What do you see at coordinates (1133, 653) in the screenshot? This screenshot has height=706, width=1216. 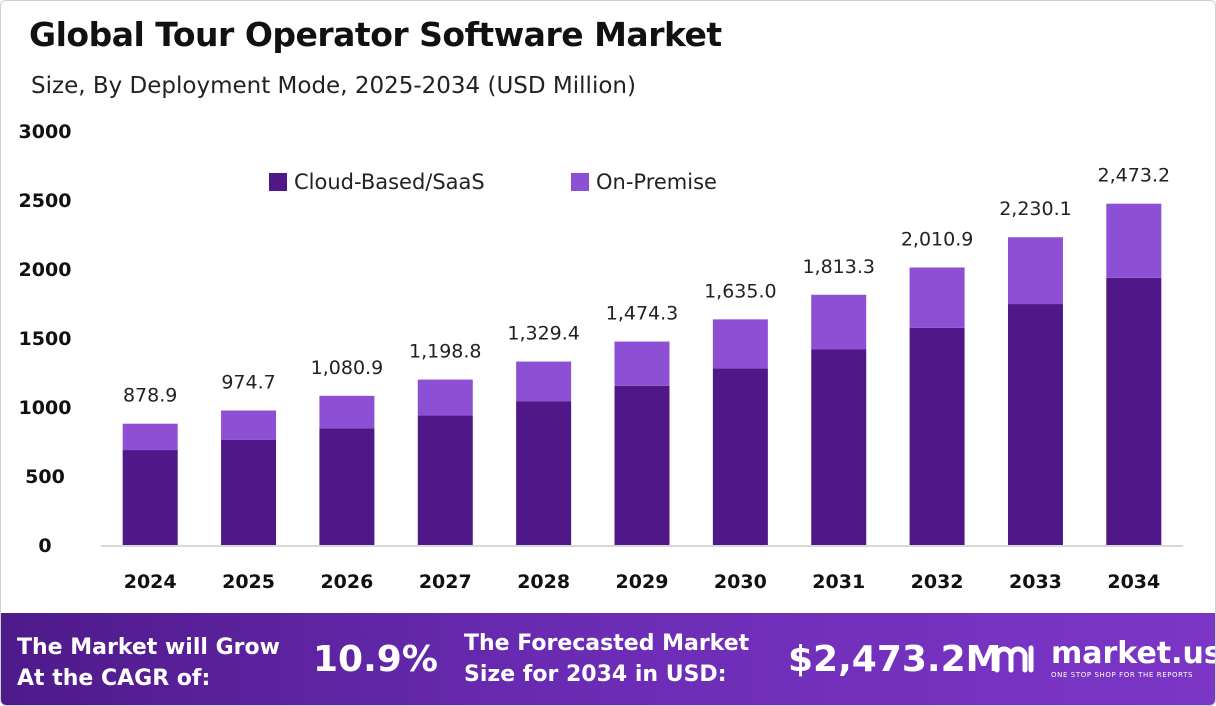 I see `brand-name: market.us` at bounding box center [1133, 653].